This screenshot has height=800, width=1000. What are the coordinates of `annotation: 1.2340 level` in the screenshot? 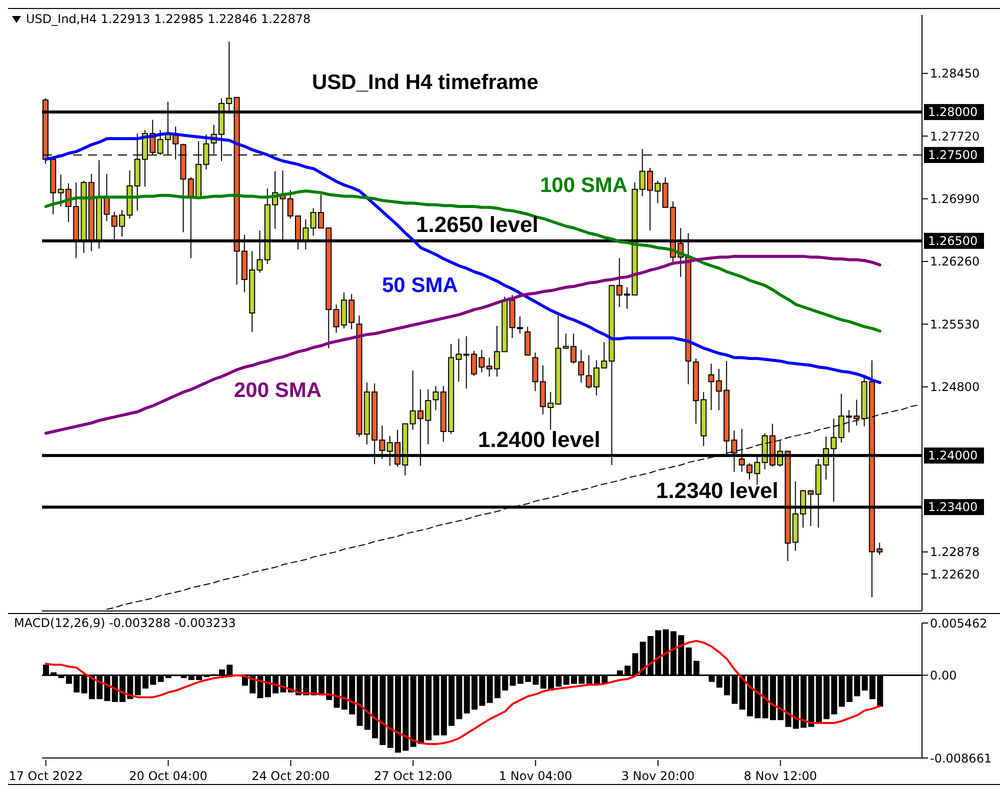 It's located at (717, 491).